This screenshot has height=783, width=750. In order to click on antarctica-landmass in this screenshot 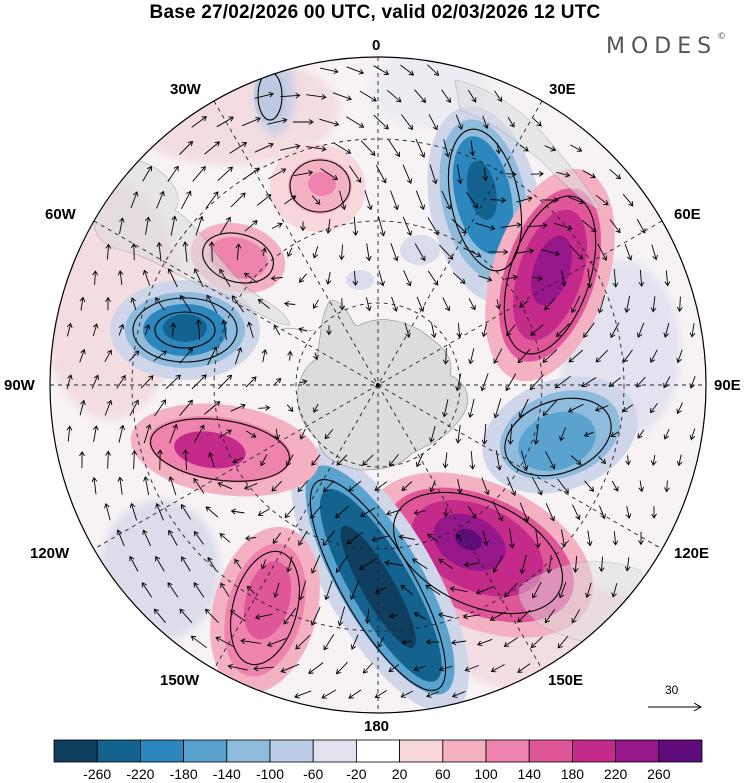, I will do `click(383, 385)`.